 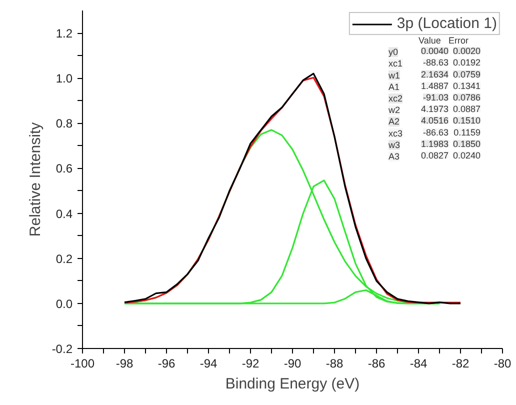 I want to click on annotation: 0.1341, so click(x=466, y=85).